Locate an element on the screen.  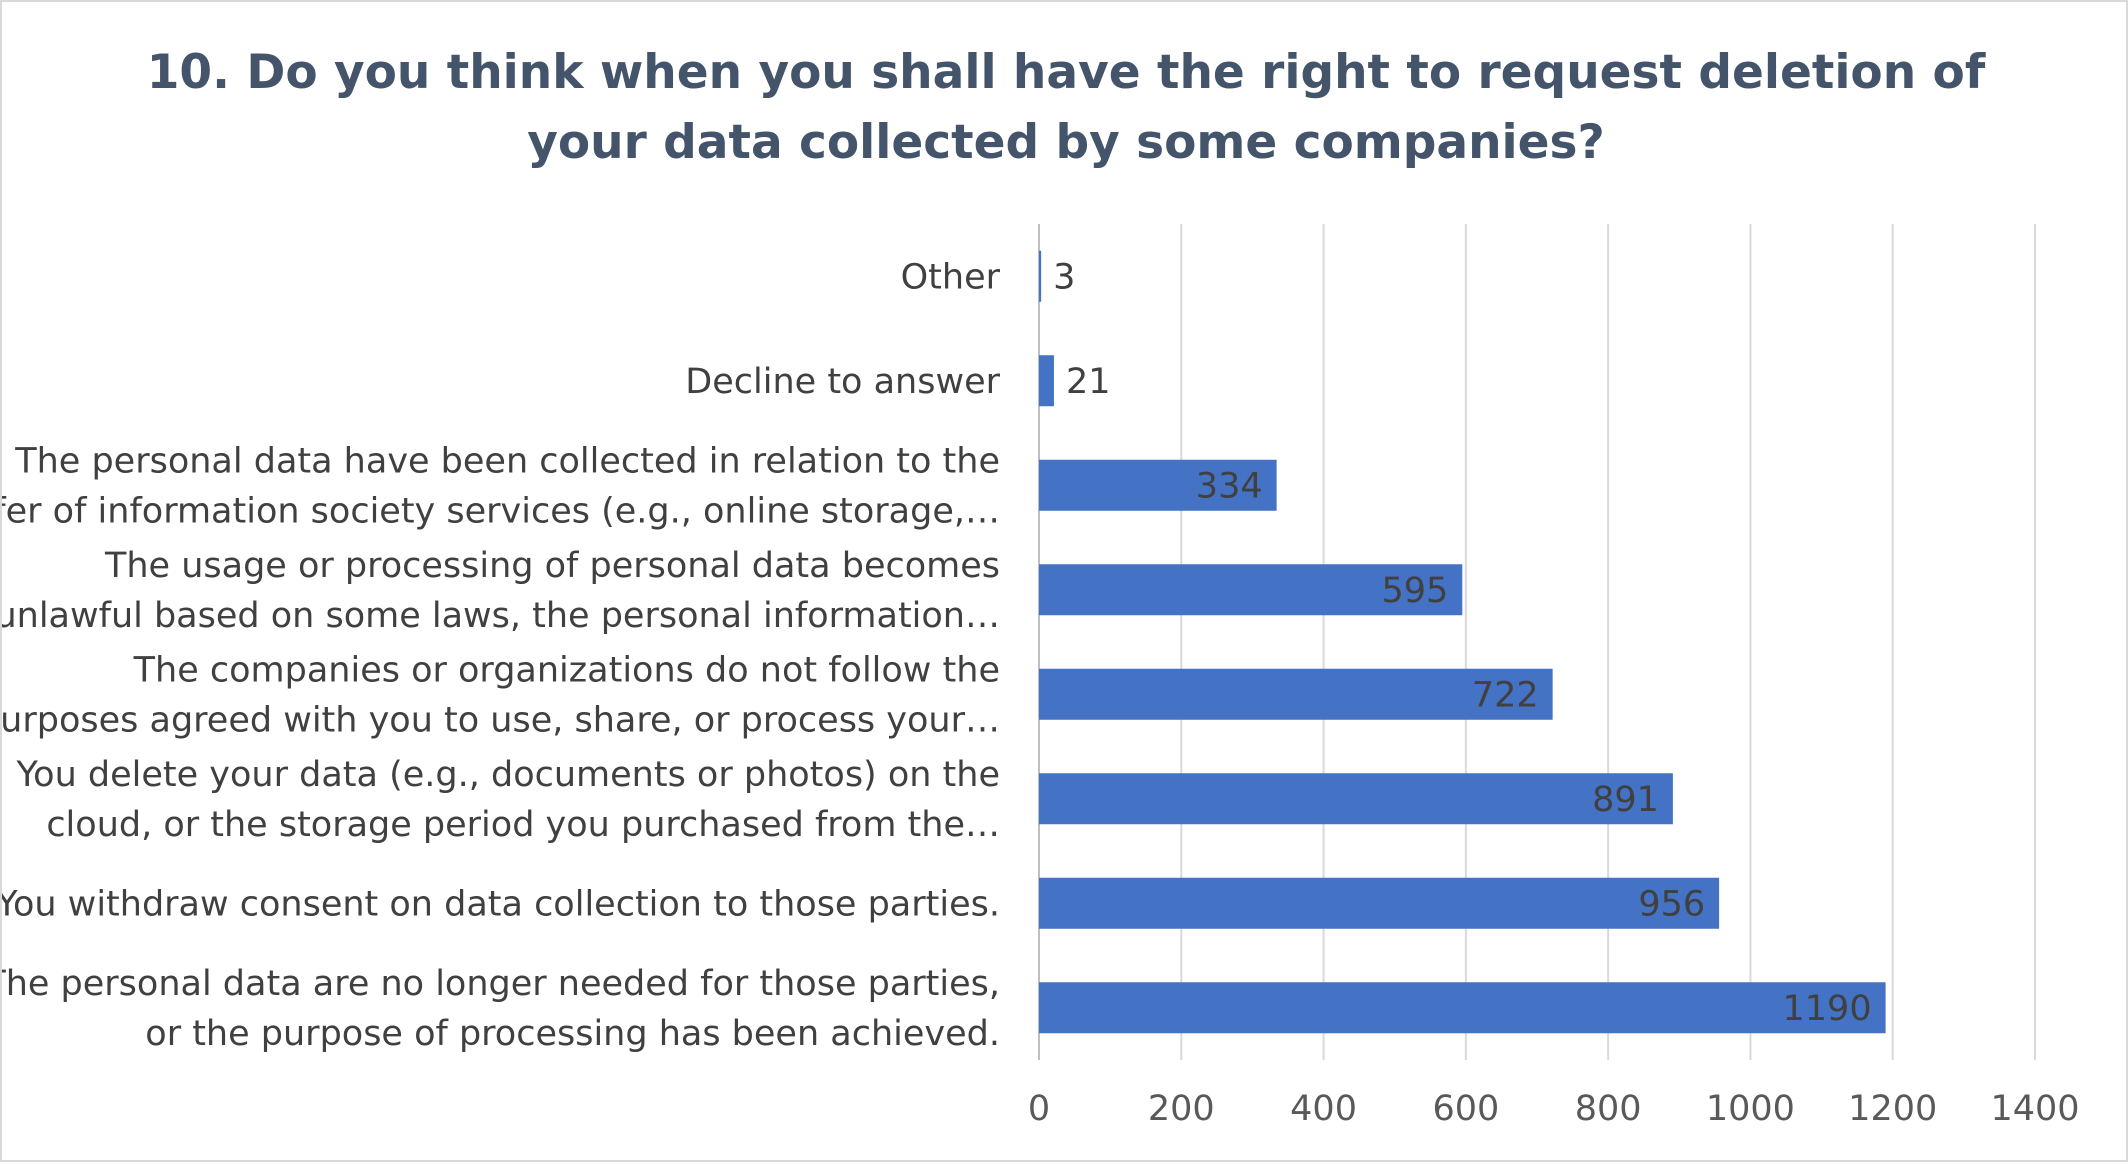
x-tick-label: 0 is located at coordinates (1039, 1109).